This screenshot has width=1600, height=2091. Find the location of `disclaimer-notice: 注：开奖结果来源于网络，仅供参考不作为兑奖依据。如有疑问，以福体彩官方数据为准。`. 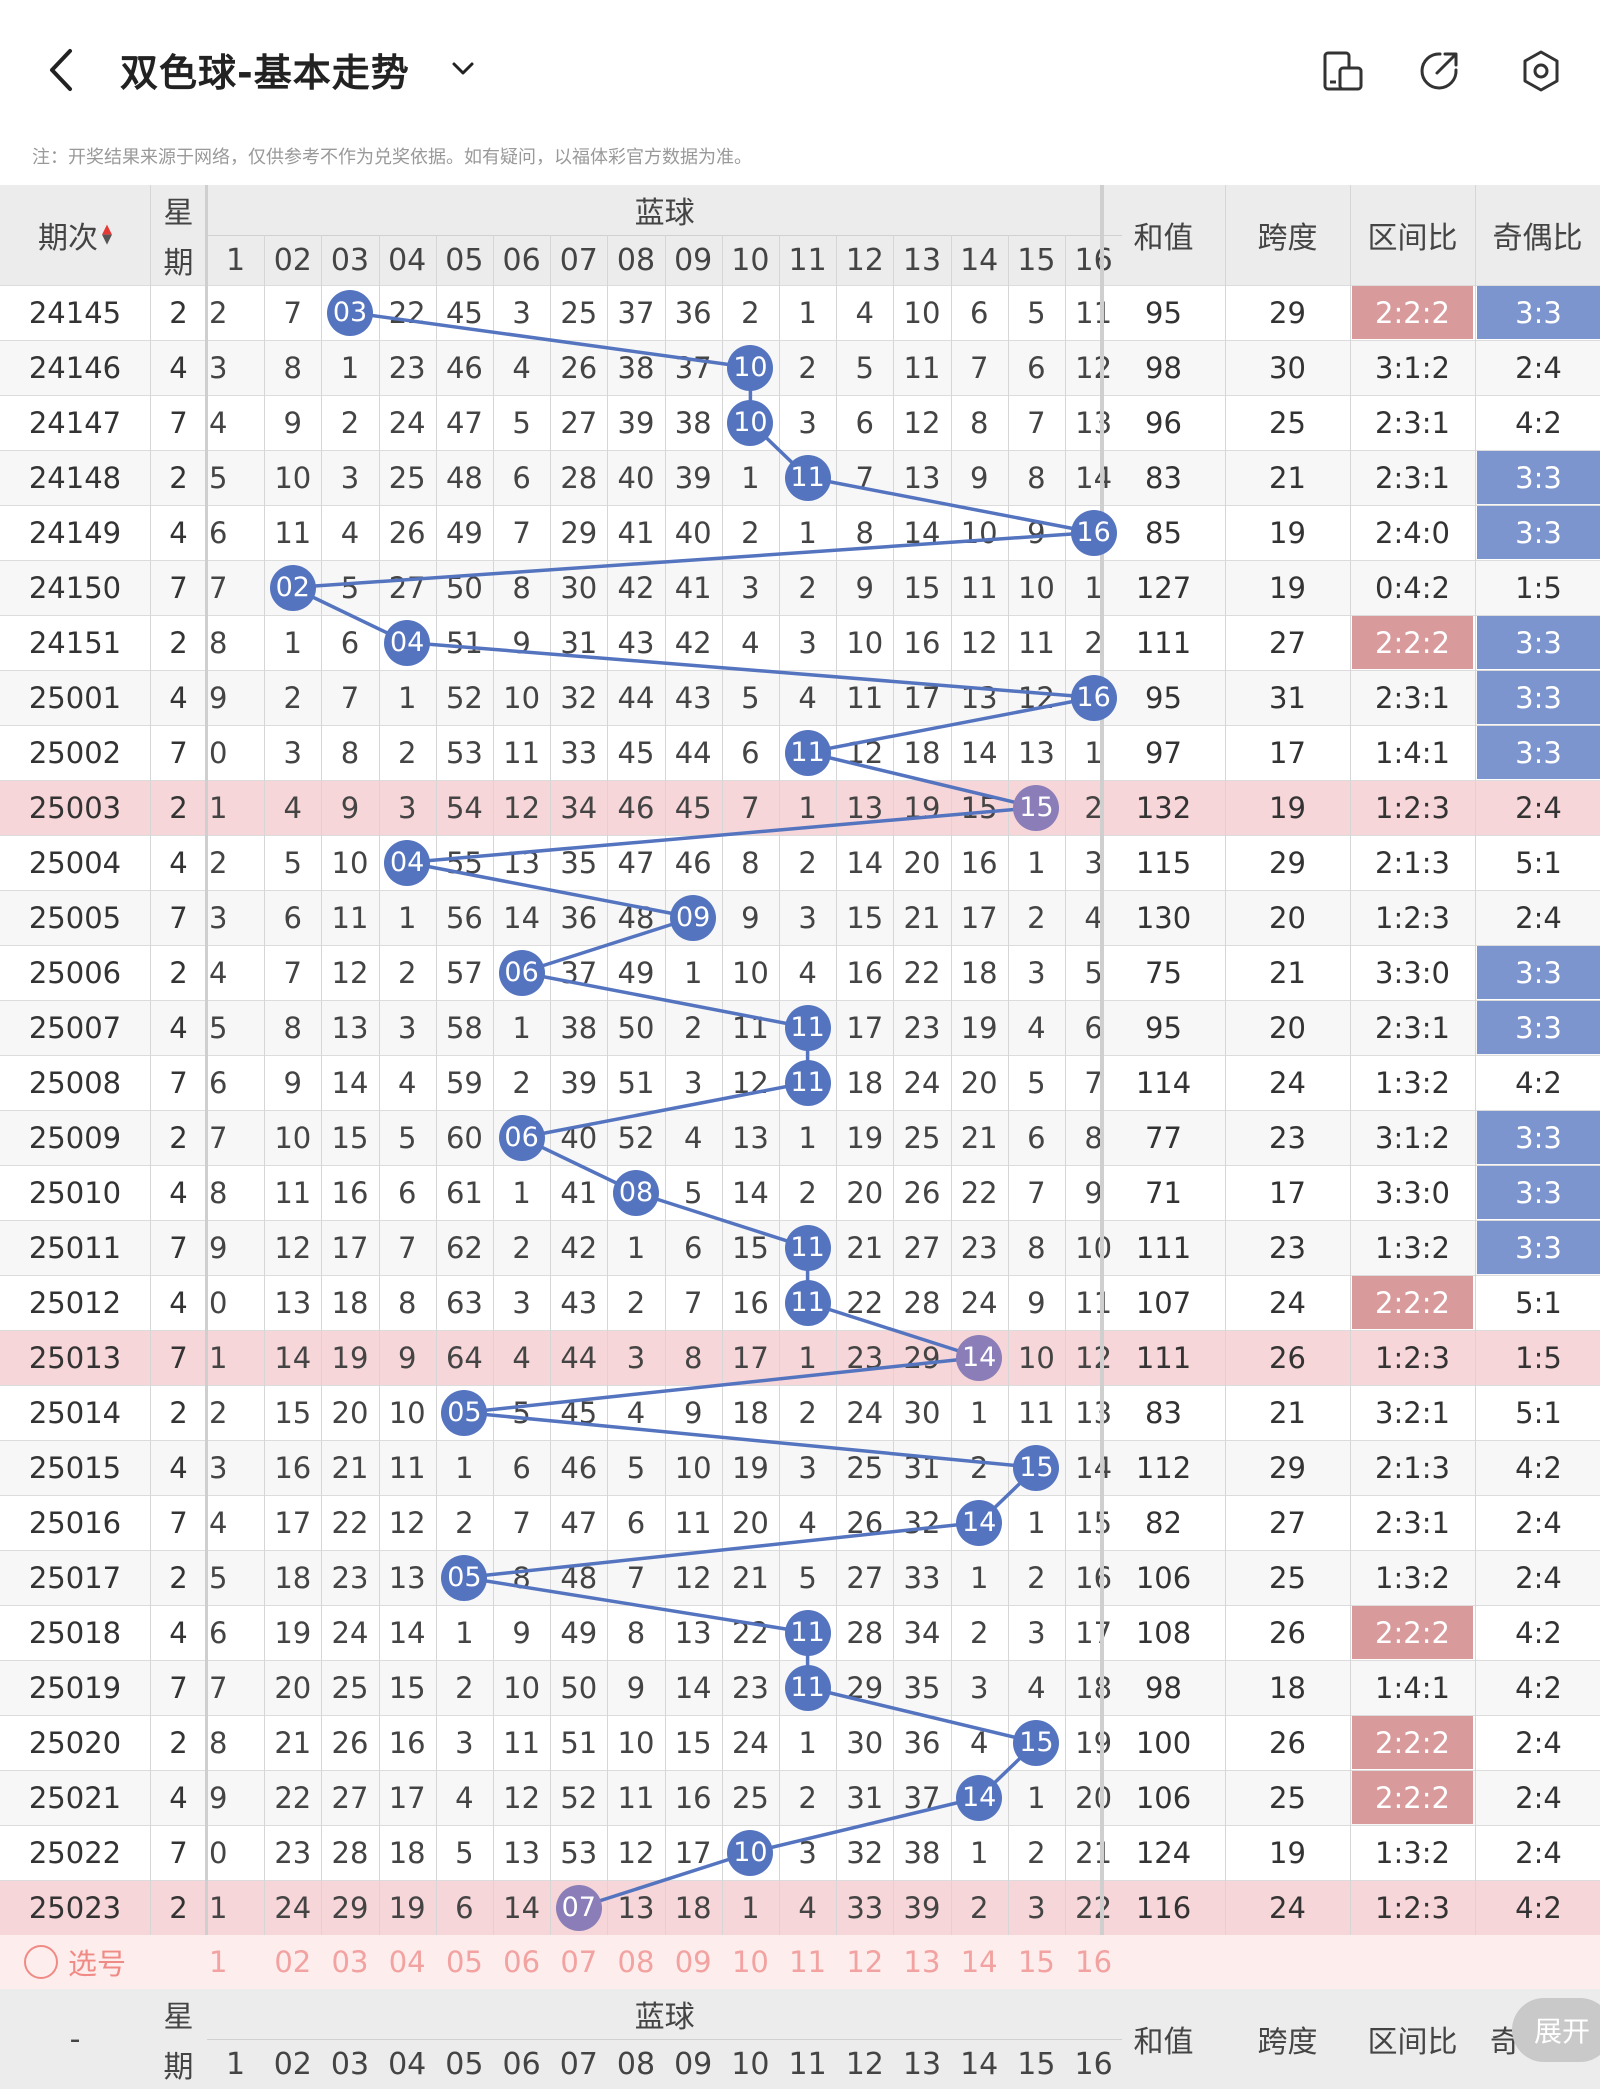

disclaimer-notice: 注：开奖结果来源于网络，仅供参考不作为兑奖依据。如有疑问，以福体彩官方数据为准。 is located at coordinates (392, 157).